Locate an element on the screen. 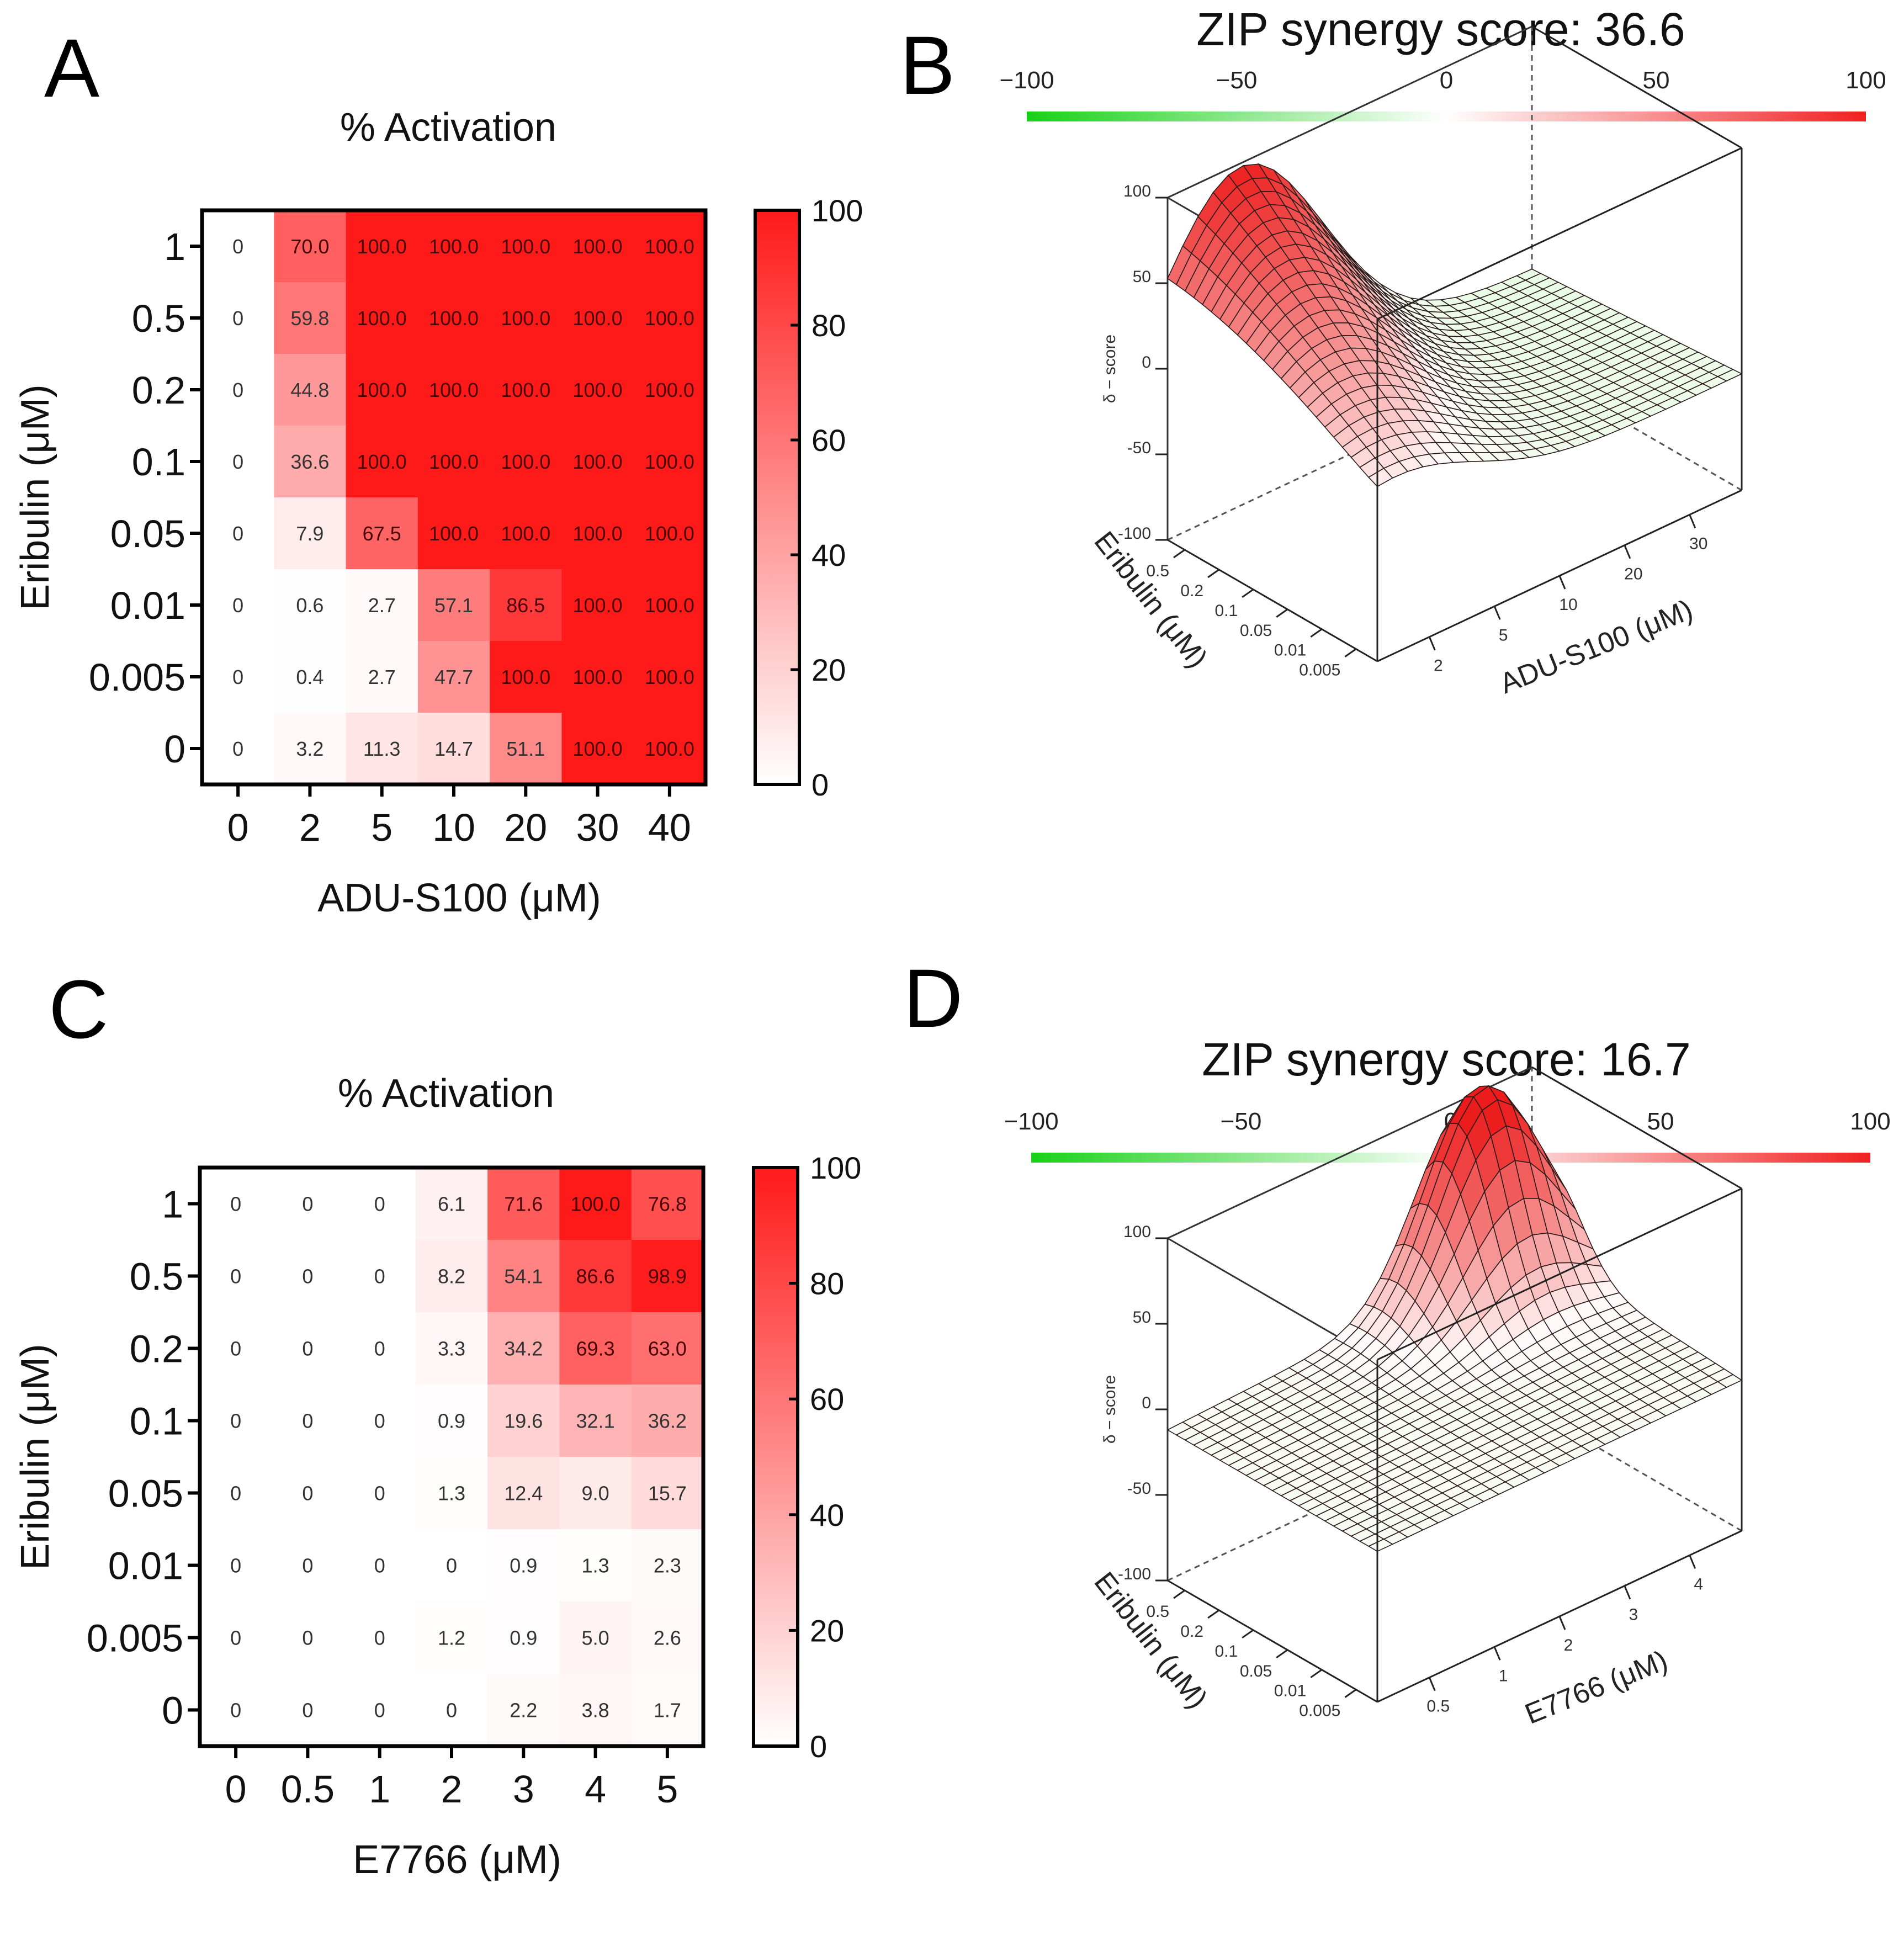 The image size is (1904, 1936). y-tick-label: 0.1 is located at coordinates (158, 462).